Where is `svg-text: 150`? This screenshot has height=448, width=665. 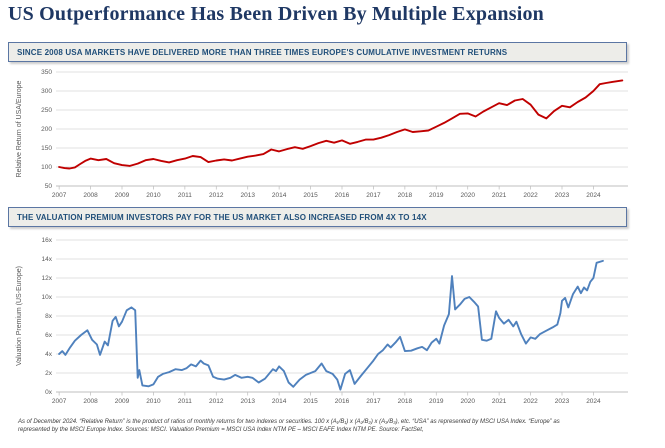
svg-text: 150 is located at coordinates (46, 148).